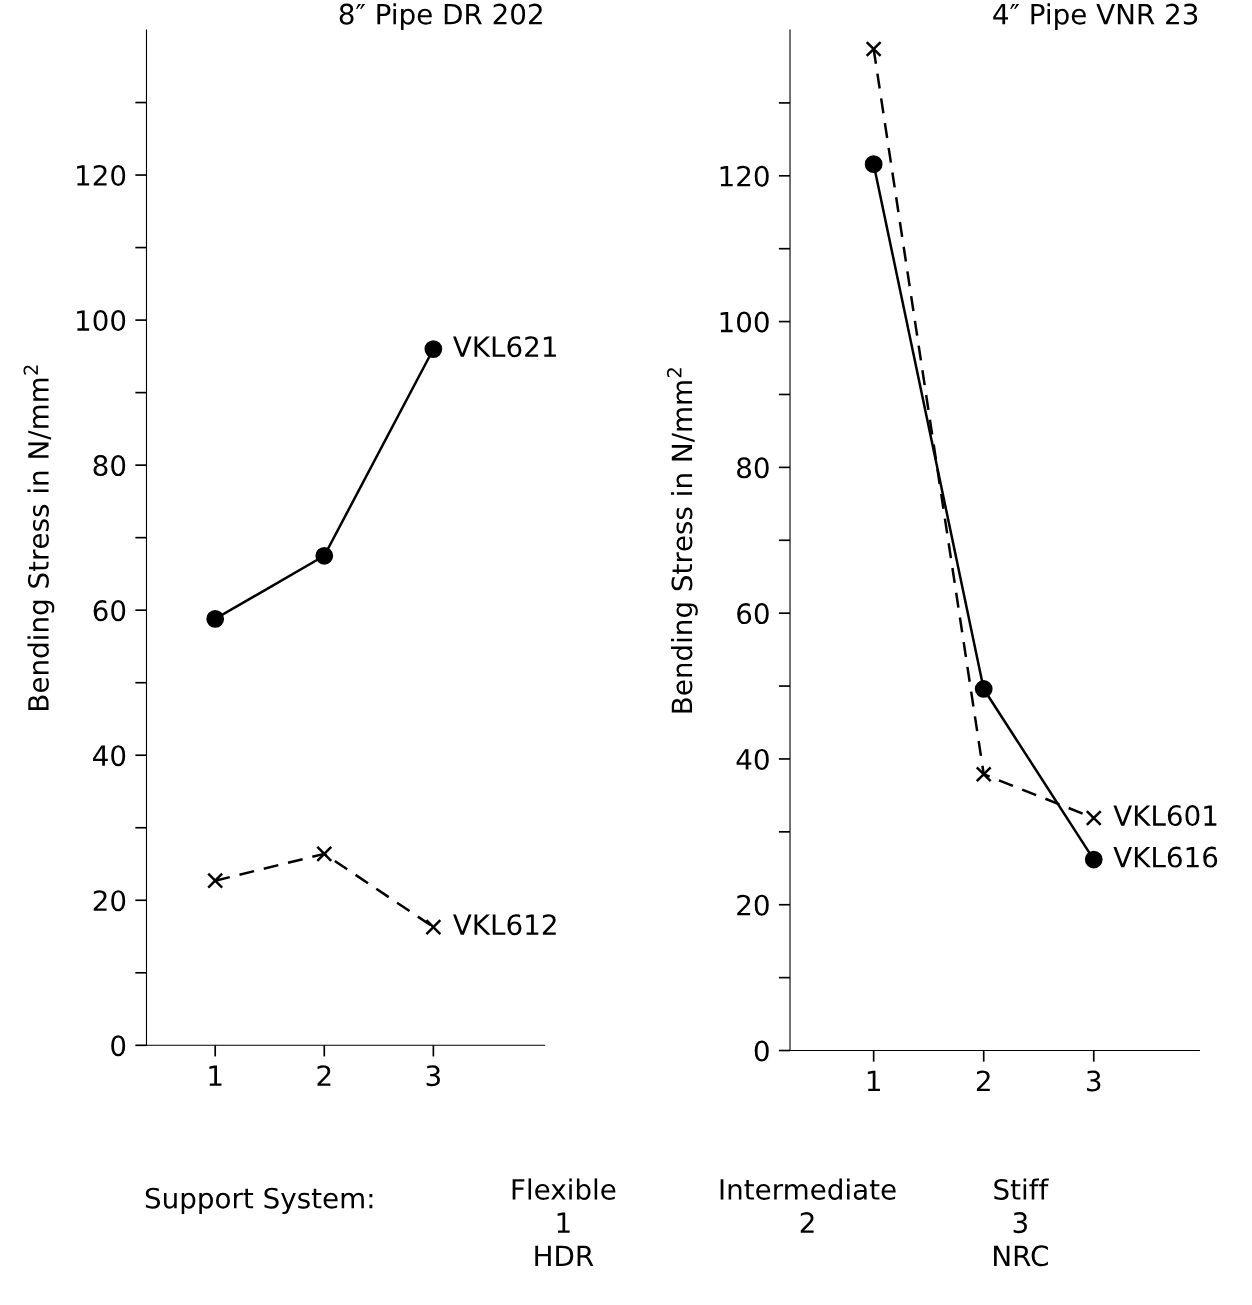  What do you see at coordinates (1095, 17) in the screenshot?
I see `chart-title: 4″ Pipe VNR 23` at bounding box center [1095, 17].